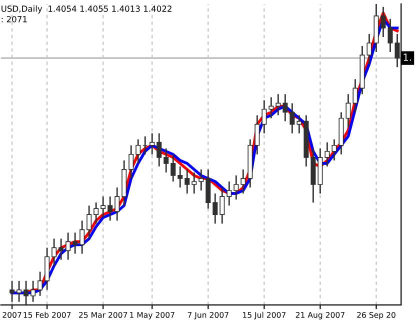 This screenshot has width=420, height=323. Describe the element at coordinates (87, 9) in the screenshot. I see `chart-title: USD,Daily 1.4054 1.4055 1.4013 1.4022` at that location.